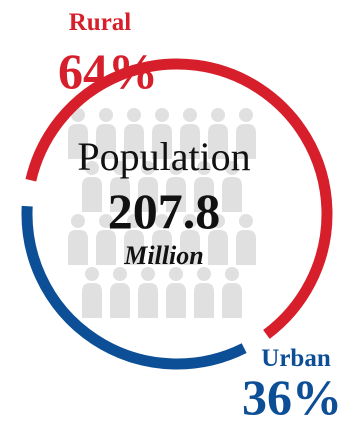  I want to click on total-unit: Million, so click(163, 255).